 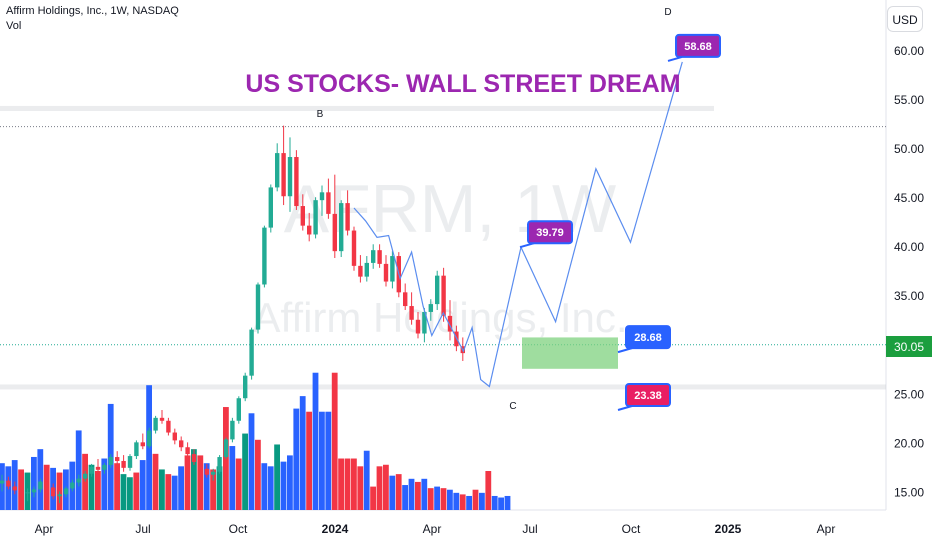 What do you see at coordinates (909, 198) in the screenshot?
I see `price-tick-label: 45.00` at bounding box center [909, 198].